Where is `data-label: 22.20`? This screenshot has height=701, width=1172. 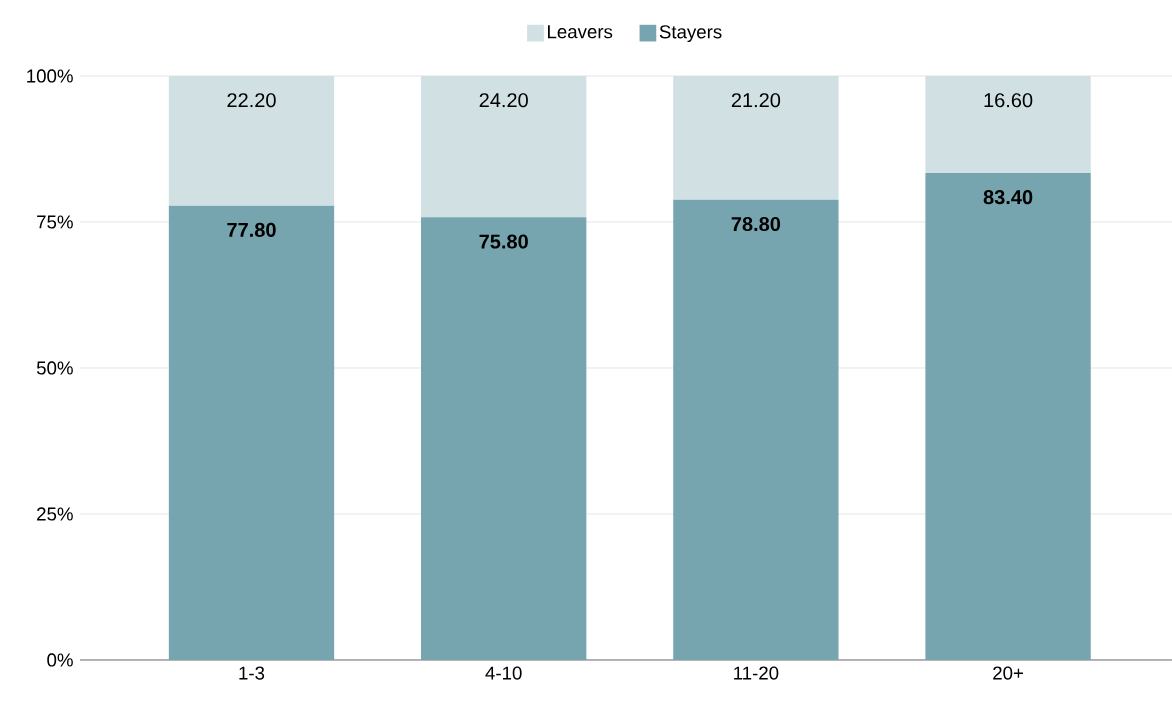
data-label: 22.20 is located at coordinates (251, 100).